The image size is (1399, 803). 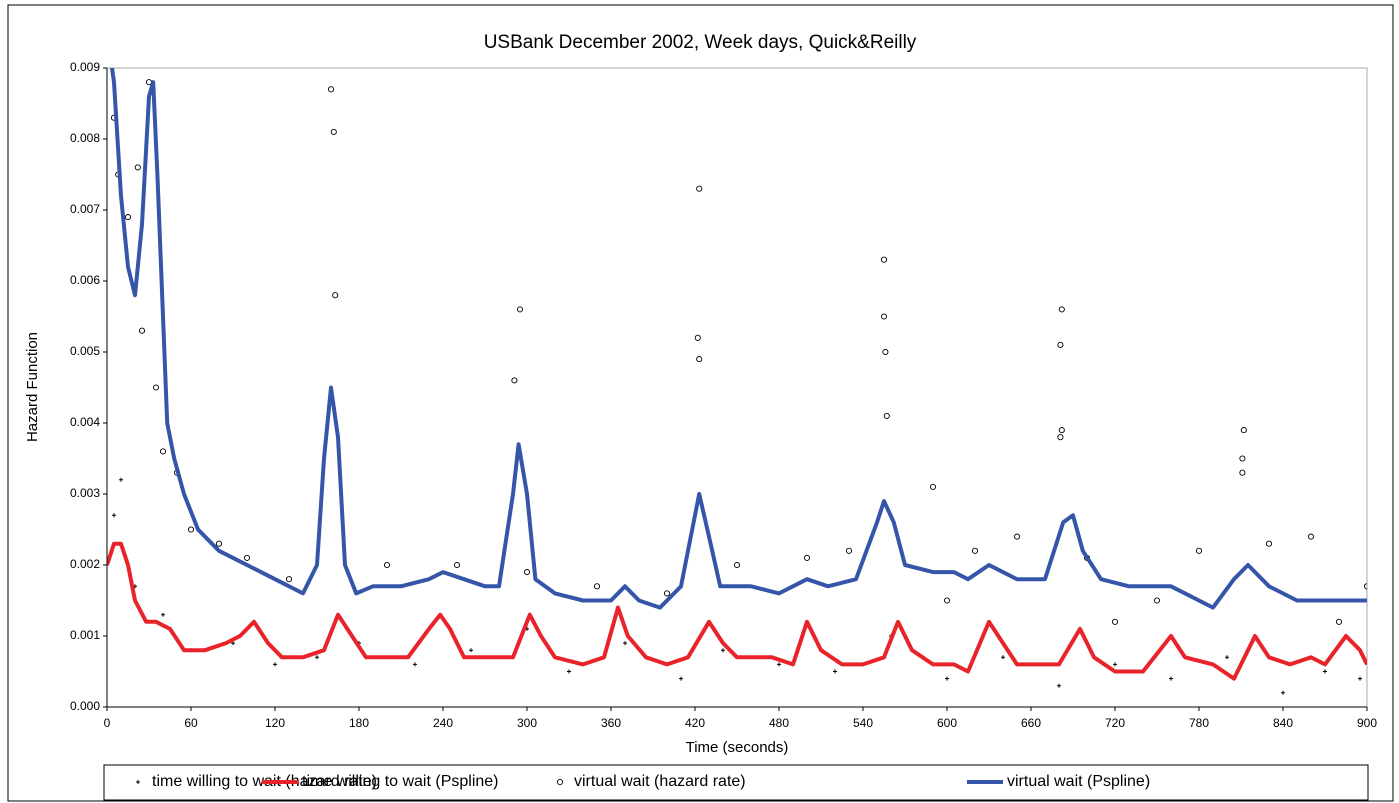 What do you see at coordinates (138, 782) in the screenshot?
I see `legend-swatch` at bounding box center [138, 782].